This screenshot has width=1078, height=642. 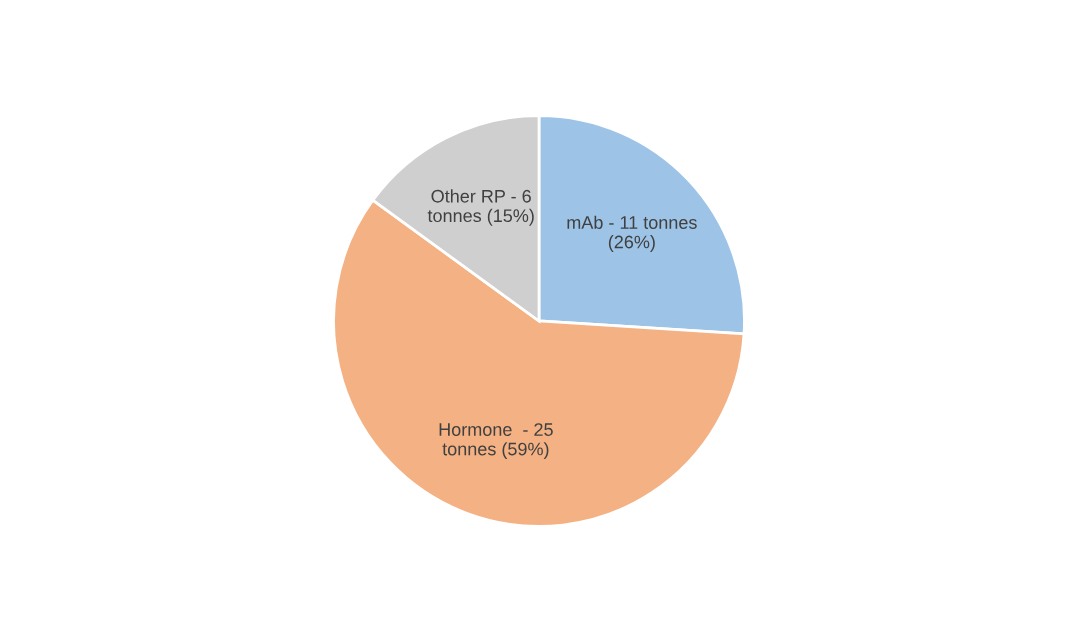 What do you see at coordinates (632, 233) in the screenshot?
I see `slice-label: mAb - 11 tonnes (26%)` at bounding box center [632, 233].